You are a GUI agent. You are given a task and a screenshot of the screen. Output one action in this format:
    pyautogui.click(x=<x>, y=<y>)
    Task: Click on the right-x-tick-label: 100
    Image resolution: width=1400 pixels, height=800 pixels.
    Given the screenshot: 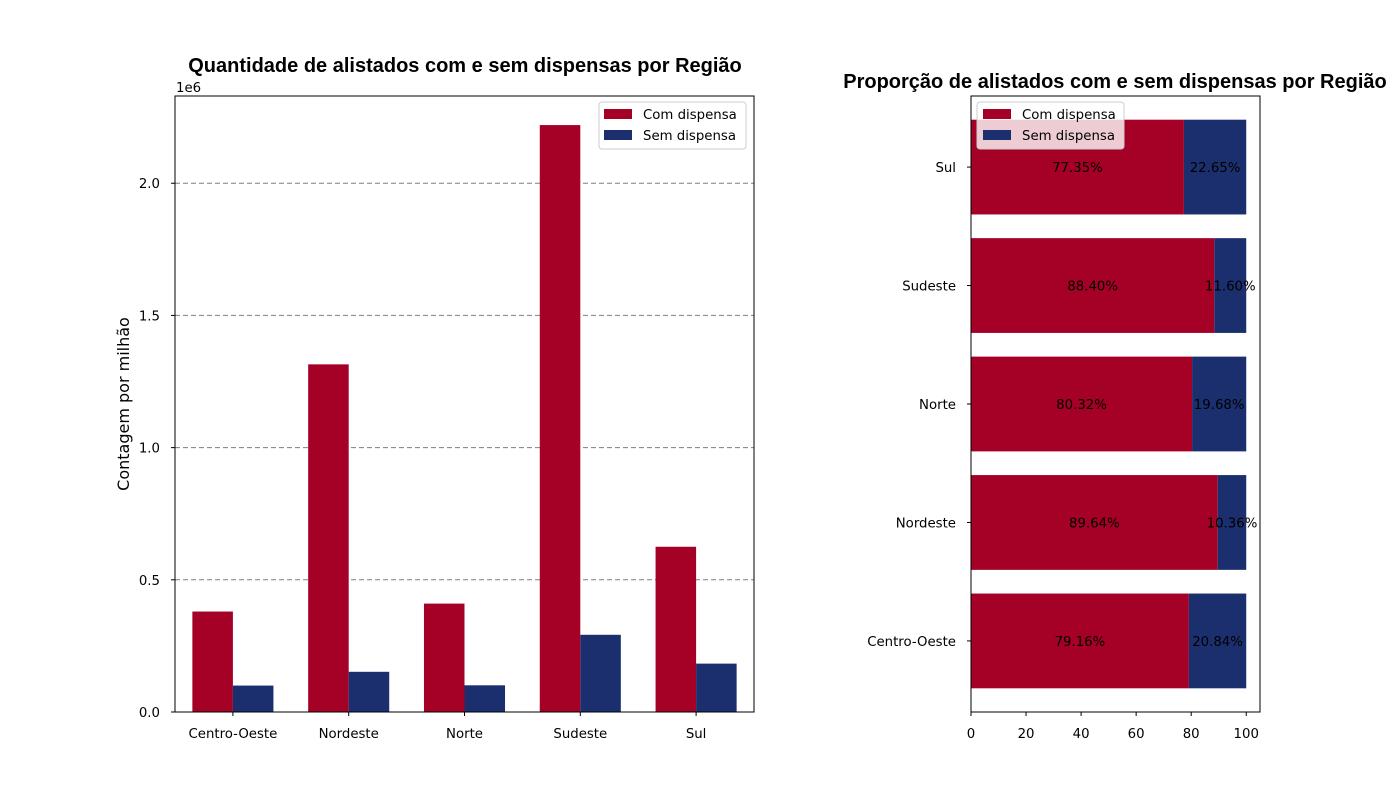 What is the action you would take?
    pyautogui.click(x=1246, y=734)
    